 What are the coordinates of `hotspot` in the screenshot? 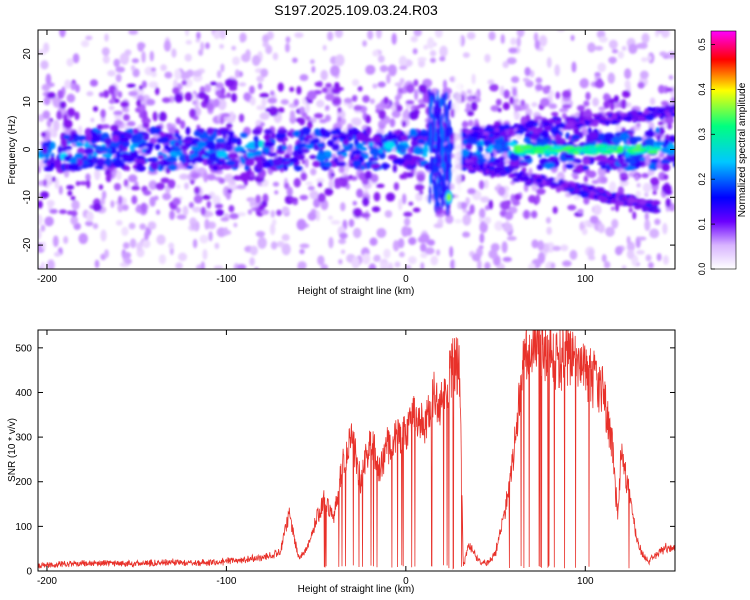 It's located at (449, 197).